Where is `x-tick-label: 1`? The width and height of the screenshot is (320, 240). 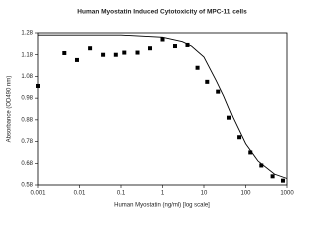 x-tick-label: 1 is located at coordinates (163, 194).